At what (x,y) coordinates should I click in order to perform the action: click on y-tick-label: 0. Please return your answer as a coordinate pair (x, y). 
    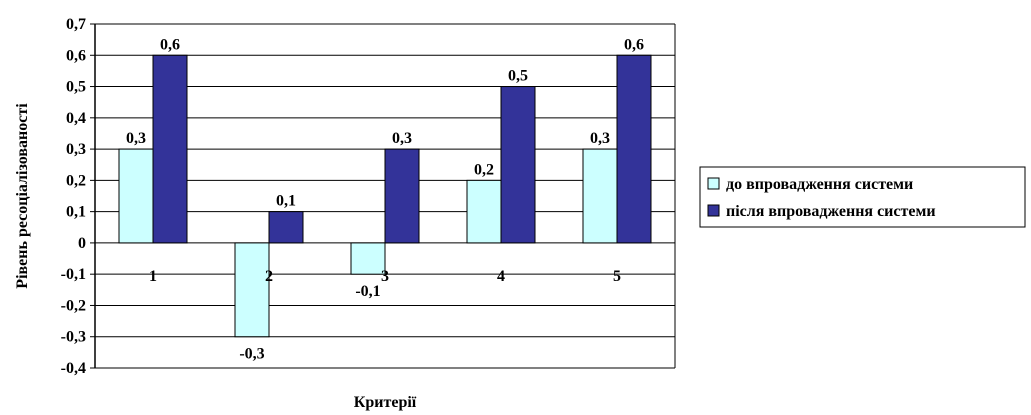
    Looking at the image, I should click on (82, 243).